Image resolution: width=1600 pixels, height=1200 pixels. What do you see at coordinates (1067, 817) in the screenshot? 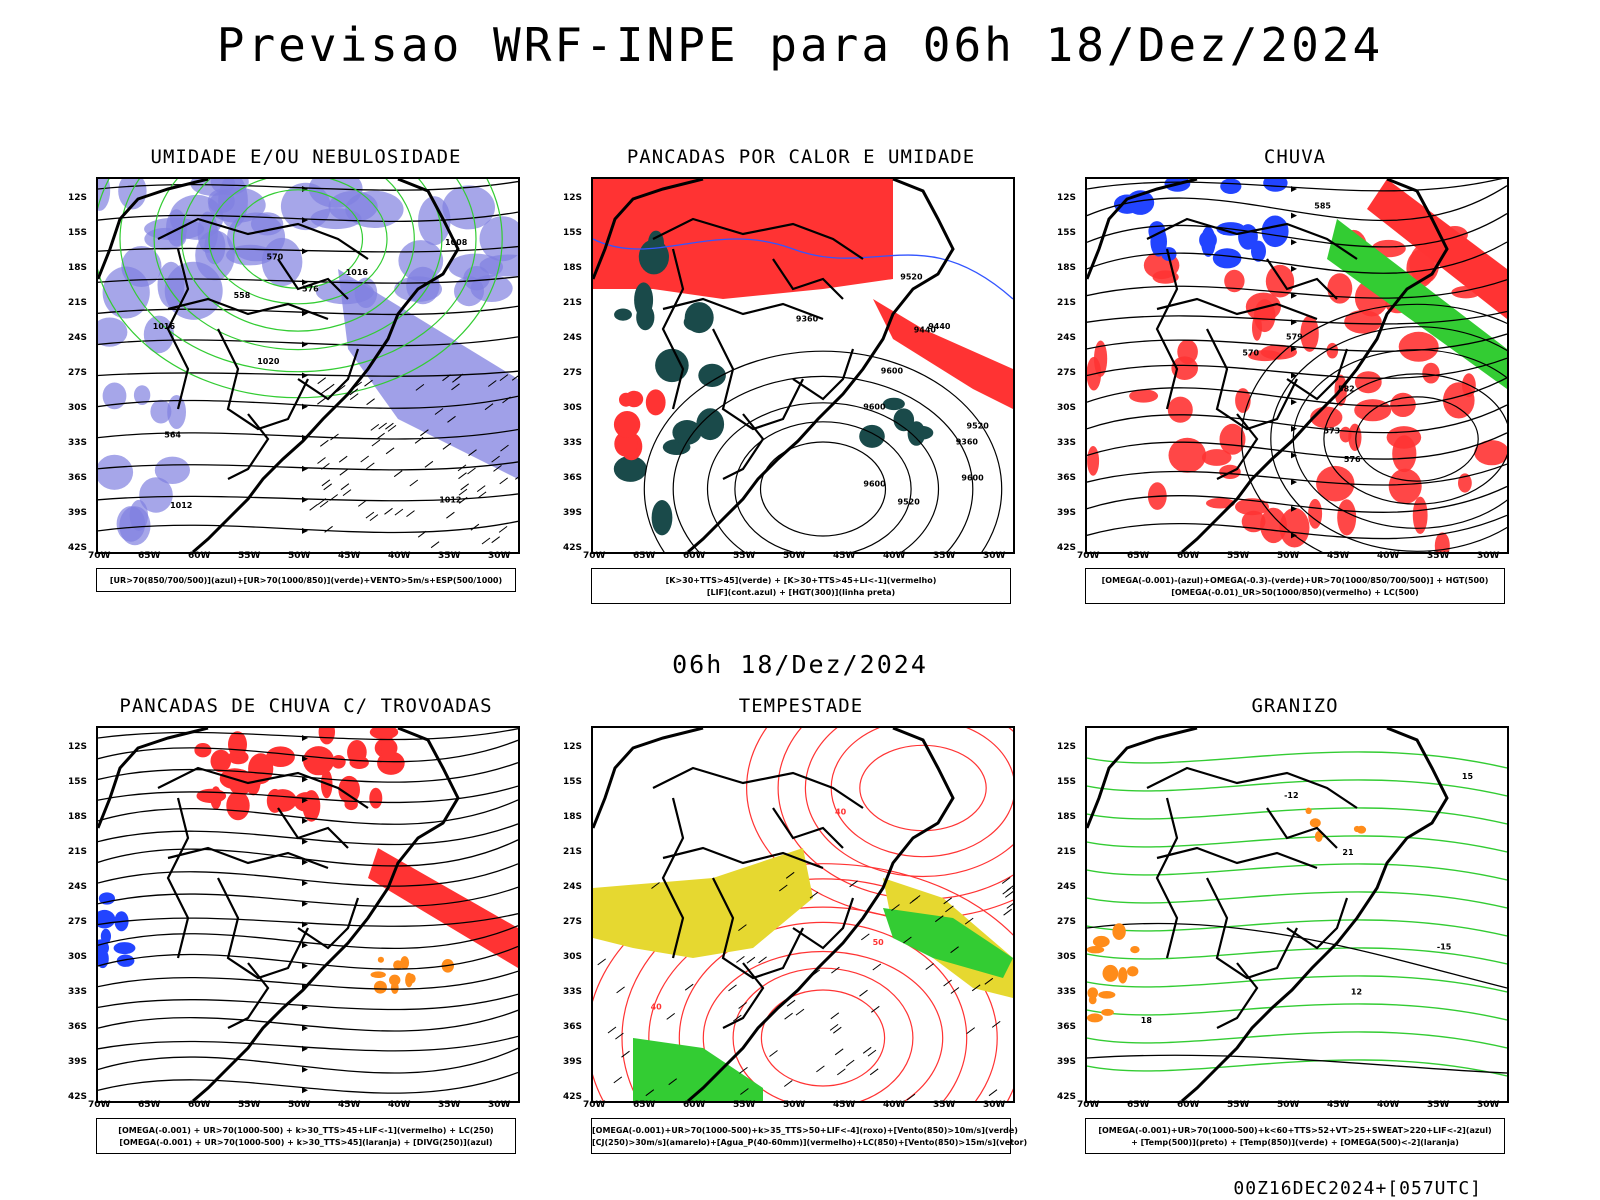
I see `lat-tick-label: 18S` at bounding box center [1067, 817].